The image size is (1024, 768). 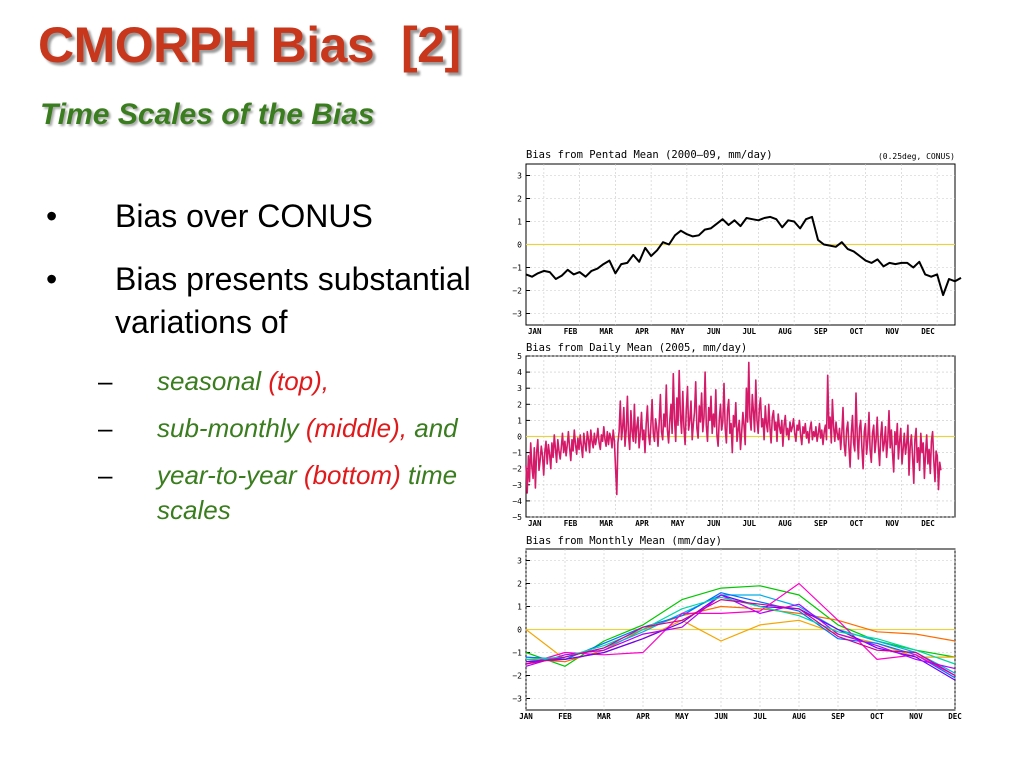 What do you see at coordinates (916, 156) in the screenshot?
I see `chart-note: (0.25deg, CONUS)` at bounding box center [916, 156].